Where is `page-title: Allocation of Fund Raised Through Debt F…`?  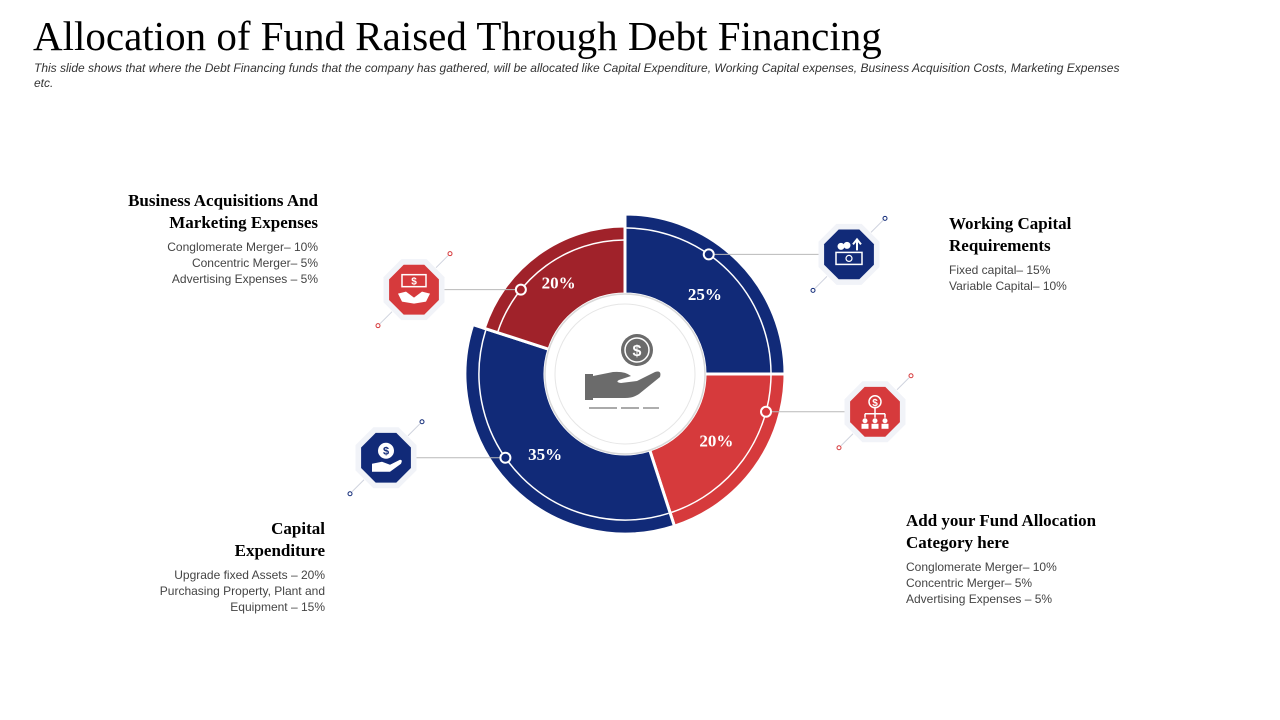
page-title: Allocation of Fund Raised Through Debt F… is located at coordinates (457, 36).